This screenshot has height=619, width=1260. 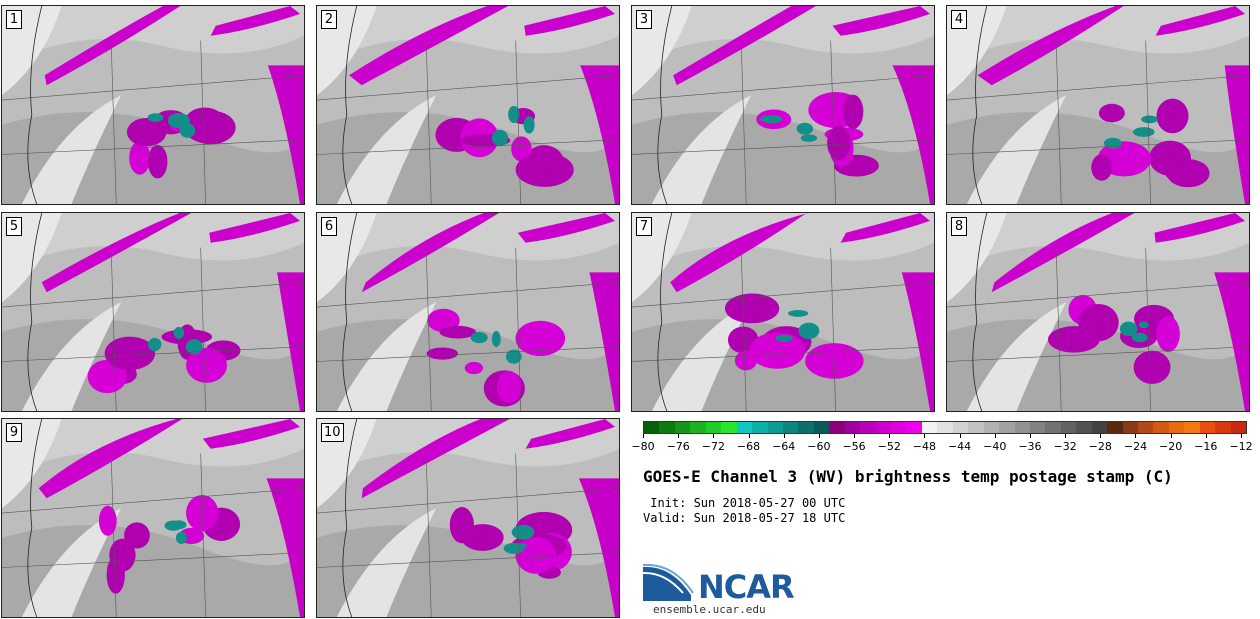 What do you see at coordinates (959, 226) in the screenshot?
I see `panel-label: 8` at bounding box center [959, 226].